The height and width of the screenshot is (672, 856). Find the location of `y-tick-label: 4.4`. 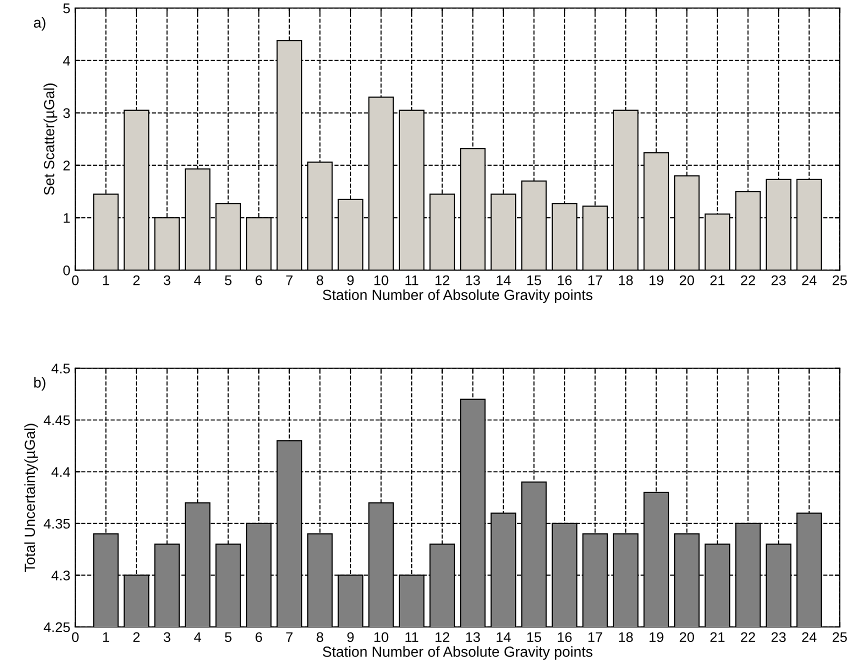

y-tick-label: 4.4 is located at coordinates (60, 472).